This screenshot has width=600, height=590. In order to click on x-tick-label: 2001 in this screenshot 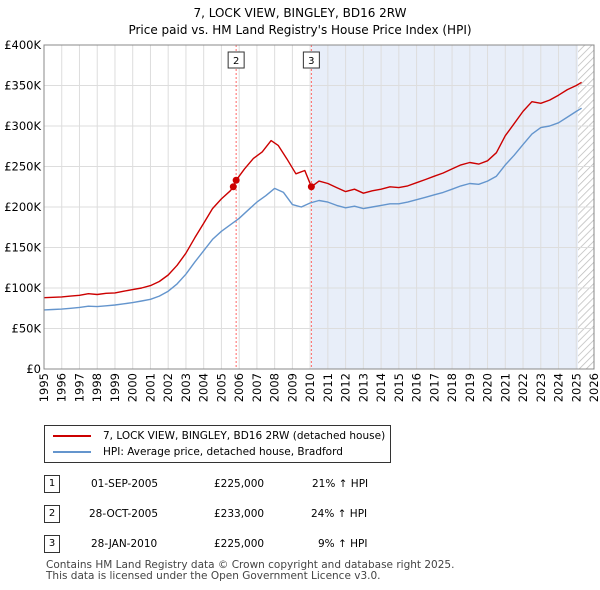, I will do `click(150, 387)`.